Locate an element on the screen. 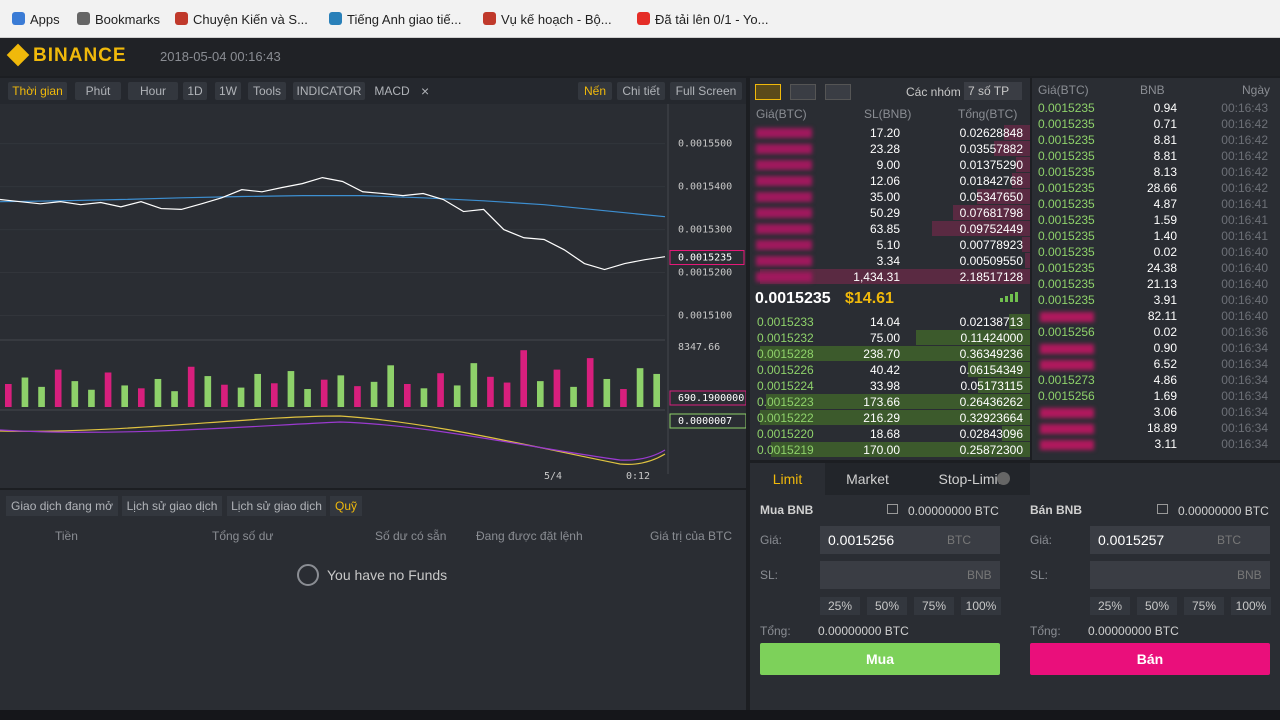 The height and width of the screenshot is (720, 1280). order-tab: Limit is located at coordinates (787, 479).